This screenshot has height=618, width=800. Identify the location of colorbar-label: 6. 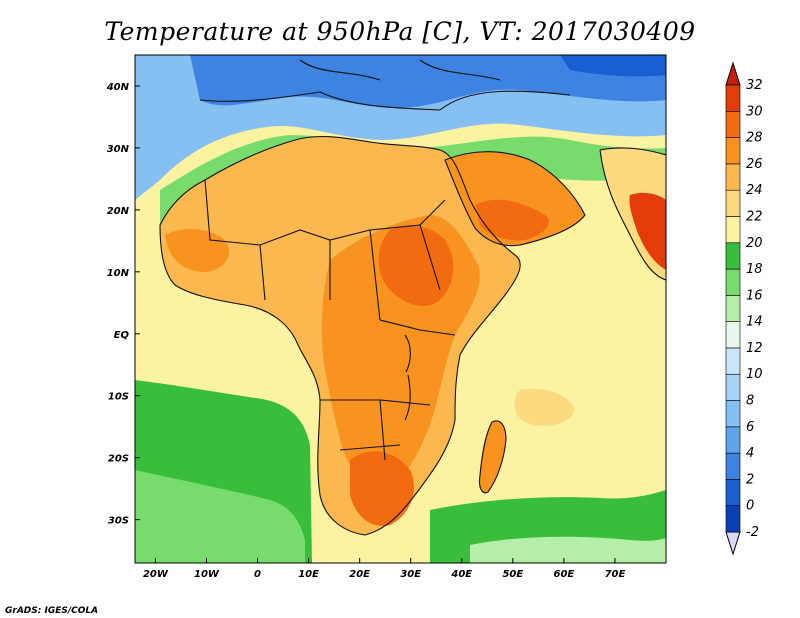
(750, 427).